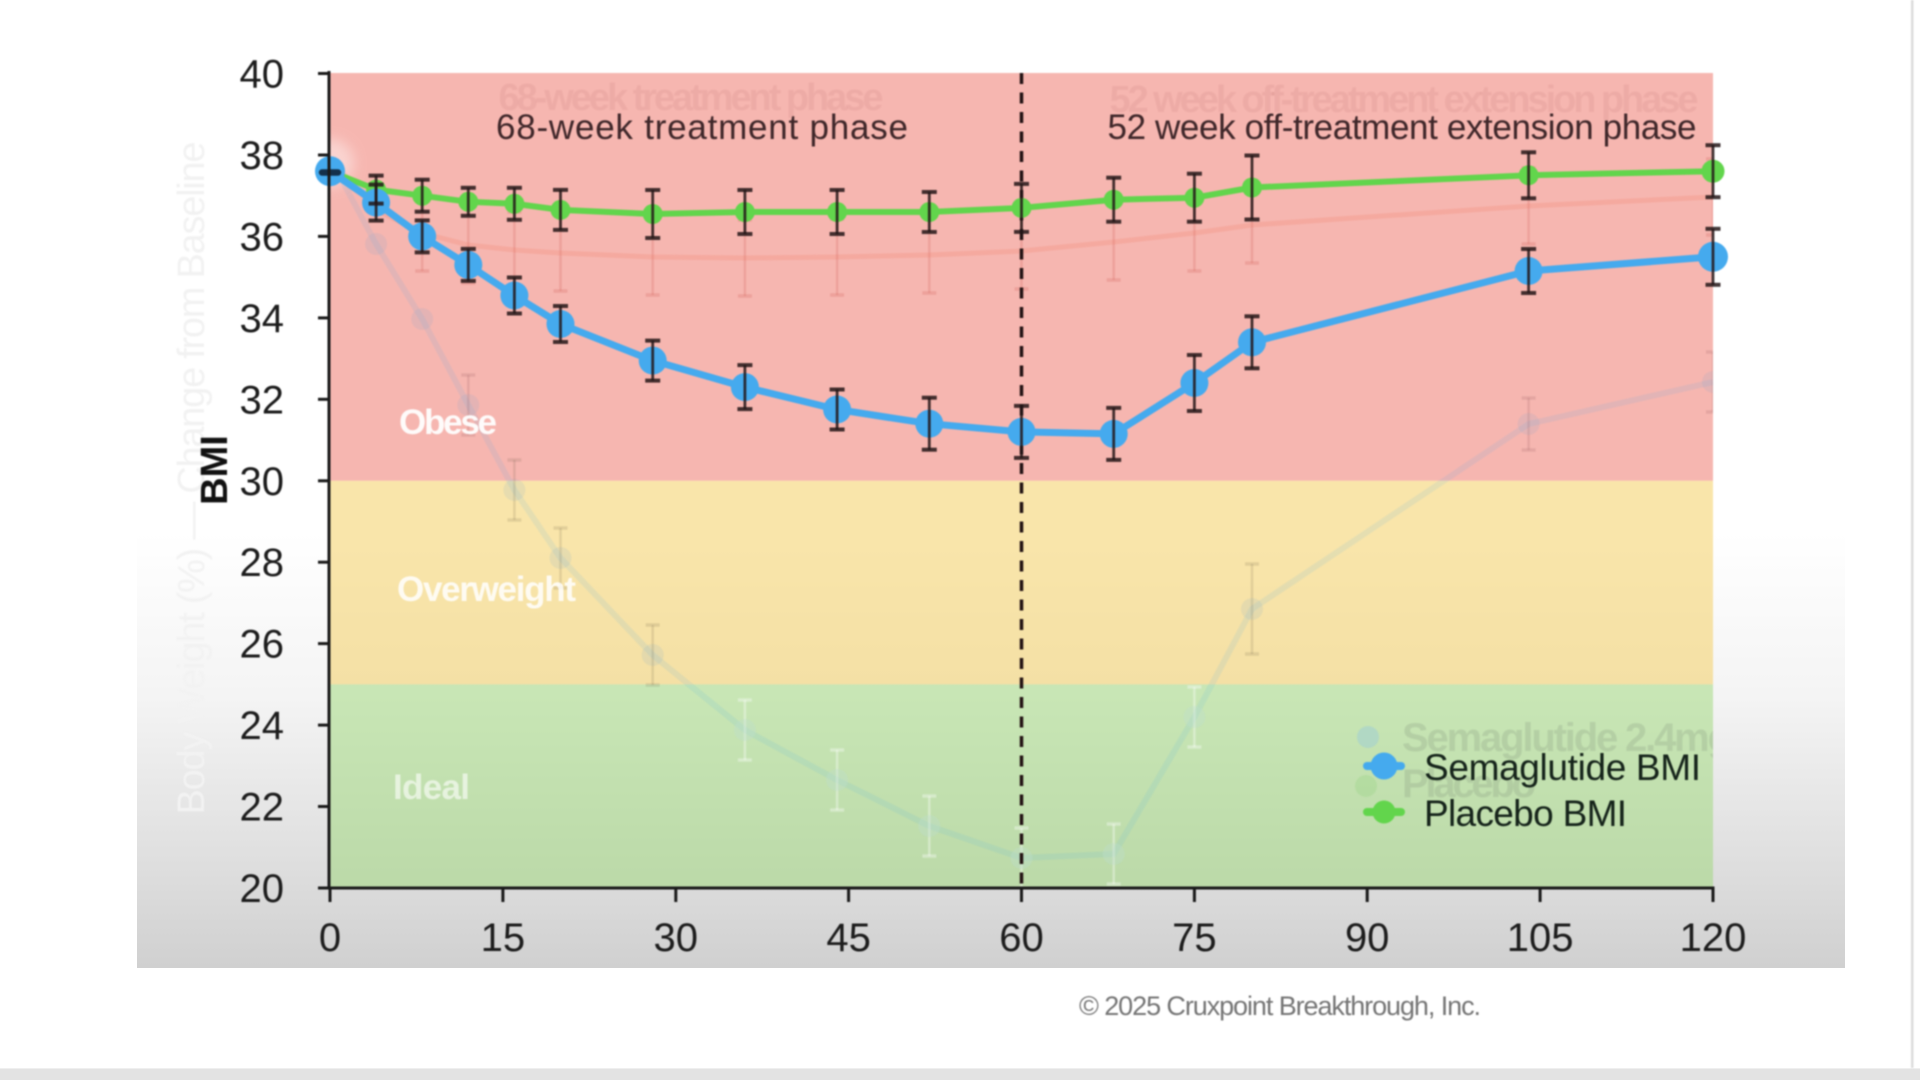 Image resolution: width=1920 pixels, height=1080 pixels. I want to click on svg-text: Overweight, so click(486, 589).